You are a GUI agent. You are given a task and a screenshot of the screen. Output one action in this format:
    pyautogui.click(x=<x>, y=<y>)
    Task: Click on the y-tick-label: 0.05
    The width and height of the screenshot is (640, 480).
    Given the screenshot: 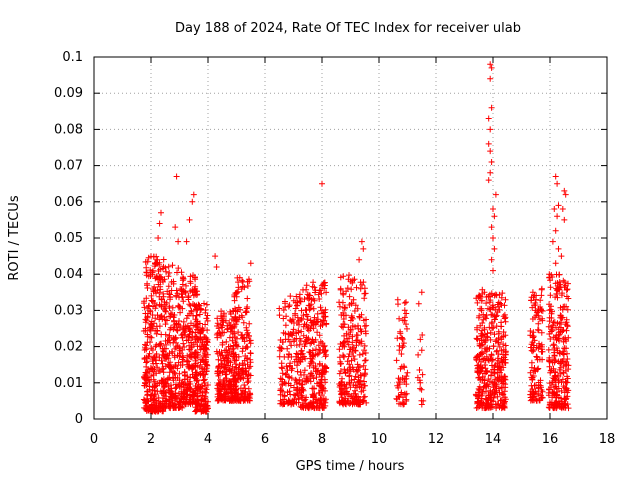 What is the action you would take?
    pyautogui.click(x=68, y=238)
    